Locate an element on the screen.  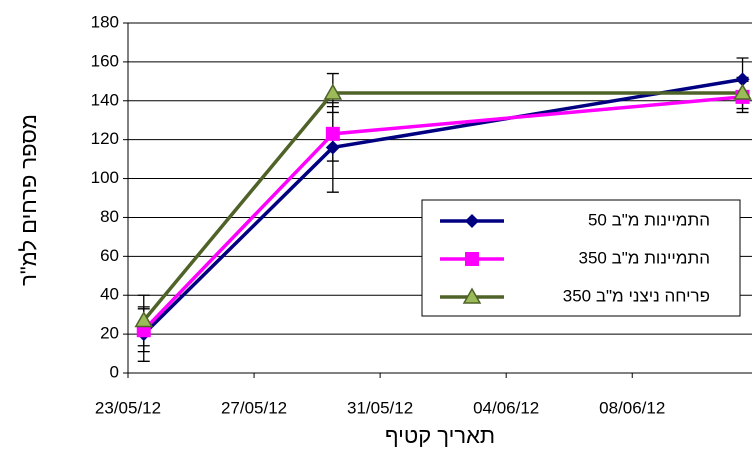
legend-label: התמיינות מ"ב 50 is located at coordinates (649, 219).